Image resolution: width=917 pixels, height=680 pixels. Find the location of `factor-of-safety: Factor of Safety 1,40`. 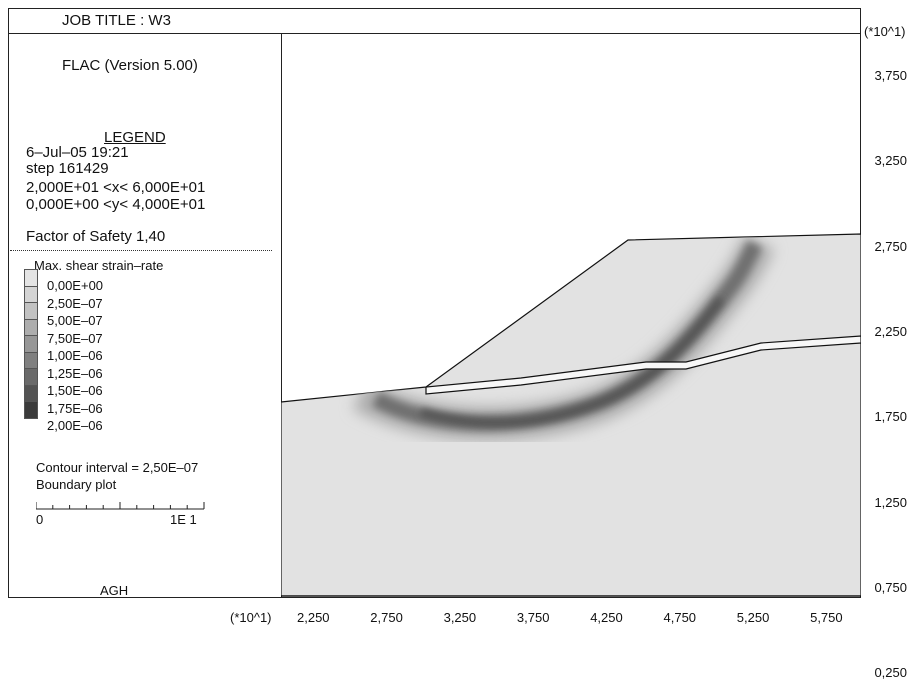

factor-of-safety: Factor of Safety 1,40 is located at coordinates (96, 236).